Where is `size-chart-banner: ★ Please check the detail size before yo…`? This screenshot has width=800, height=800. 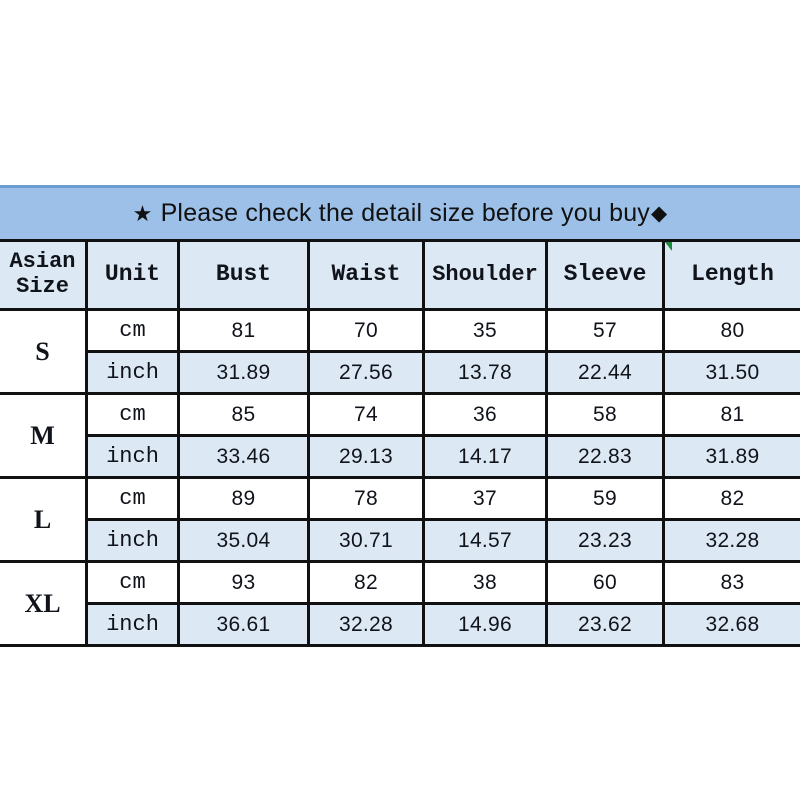 size-chart-banner: ★ Please check the detail size before yo… is located at coordinates (400, 212).